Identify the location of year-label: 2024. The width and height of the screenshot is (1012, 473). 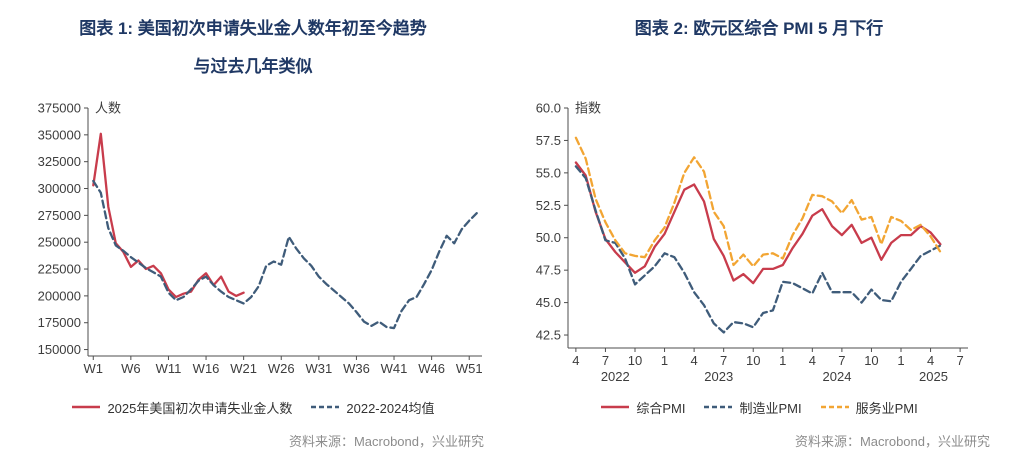
(837, 376).